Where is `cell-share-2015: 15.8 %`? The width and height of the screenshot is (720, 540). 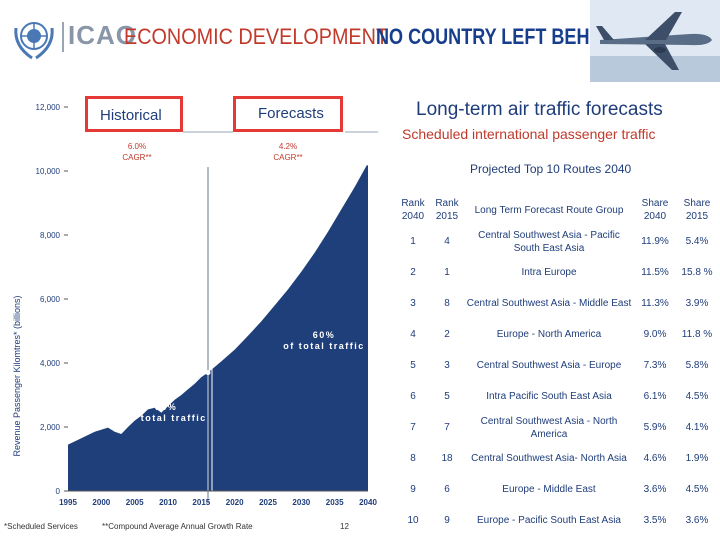 cell-share-2015: 15.8 % is located at coordinates (697, 272).